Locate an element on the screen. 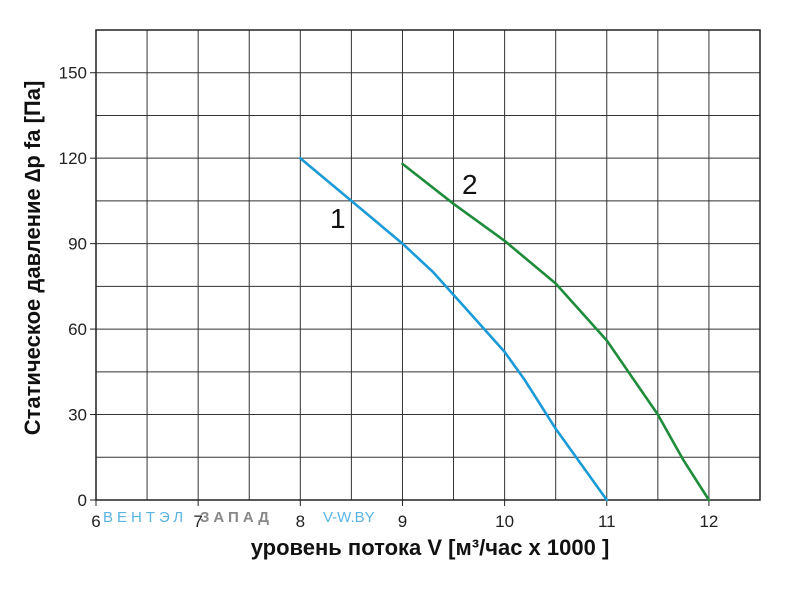  y-tick-label: 150 is located at coordinates (73, 73).